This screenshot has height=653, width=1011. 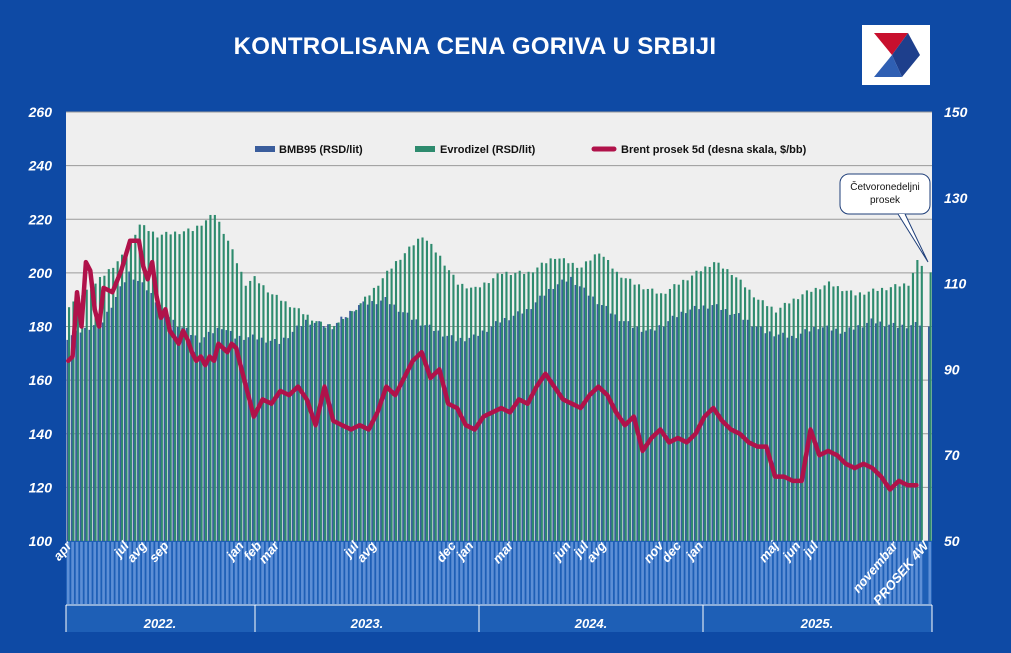 I want to click on left-axis-ticks: 100 120 140 160 180 200 220 240 260, so click(x=40, y=326).